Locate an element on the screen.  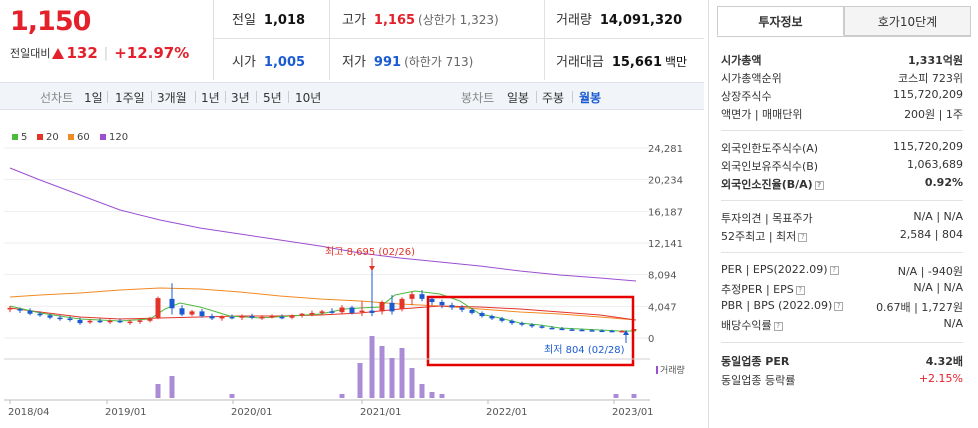
listed-shares-value: 115,720,209 is located at coordinates (928, 94).